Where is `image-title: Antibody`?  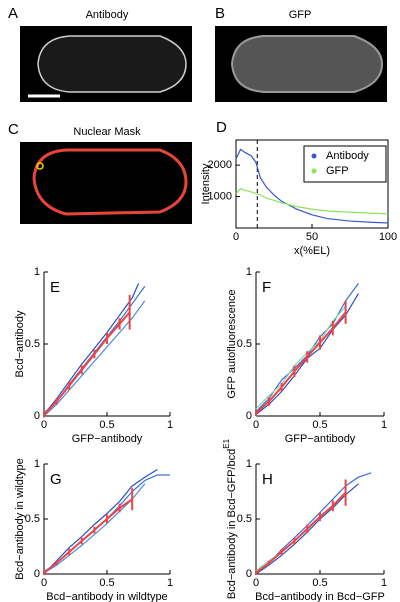 image-title: Antibody is located at coordinates (107, 15).